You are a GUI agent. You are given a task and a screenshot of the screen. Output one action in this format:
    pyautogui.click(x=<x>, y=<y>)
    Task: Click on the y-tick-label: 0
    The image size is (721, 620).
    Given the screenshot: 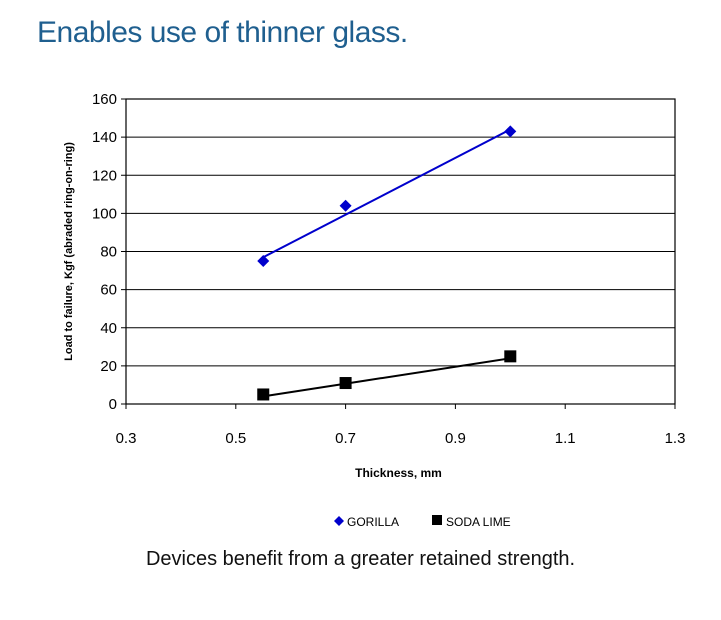 What is the action you would take?
    pyautogui.click(x=113, y=404)
    